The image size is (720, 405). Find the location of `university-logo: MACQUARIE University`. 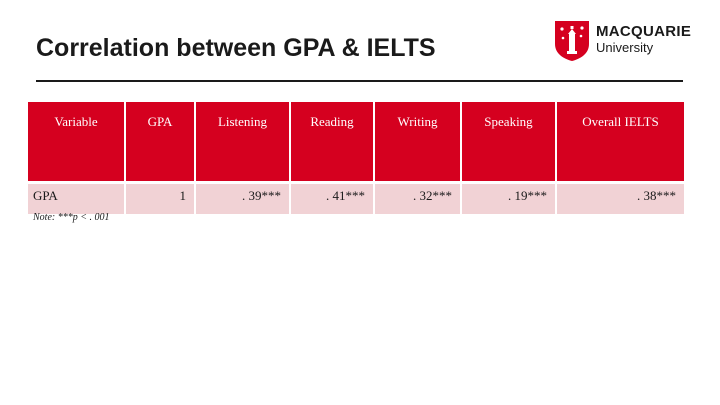

university-logo: MACQUARIE University is located at coordinates (624, 42).